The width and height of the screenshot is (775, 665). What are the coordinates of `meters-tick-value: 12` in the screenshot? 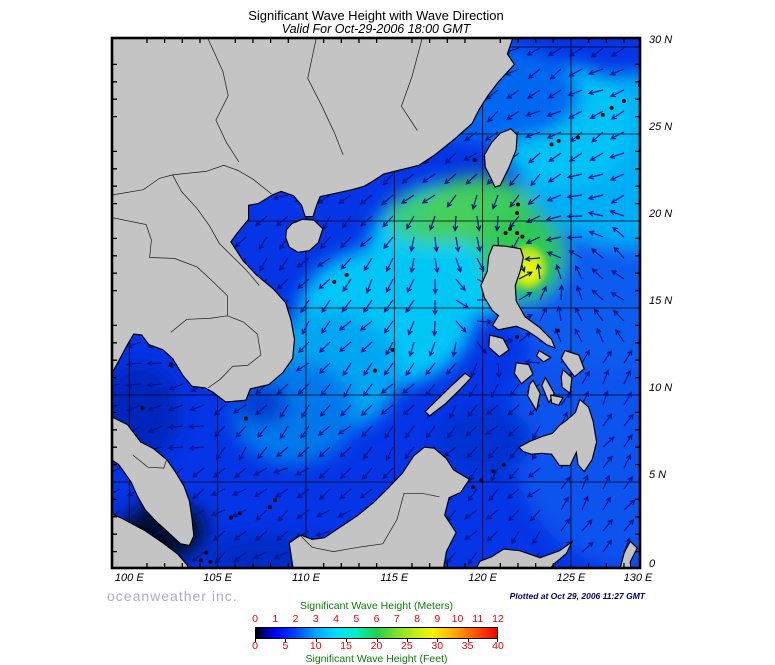 It's located at (498, 619).